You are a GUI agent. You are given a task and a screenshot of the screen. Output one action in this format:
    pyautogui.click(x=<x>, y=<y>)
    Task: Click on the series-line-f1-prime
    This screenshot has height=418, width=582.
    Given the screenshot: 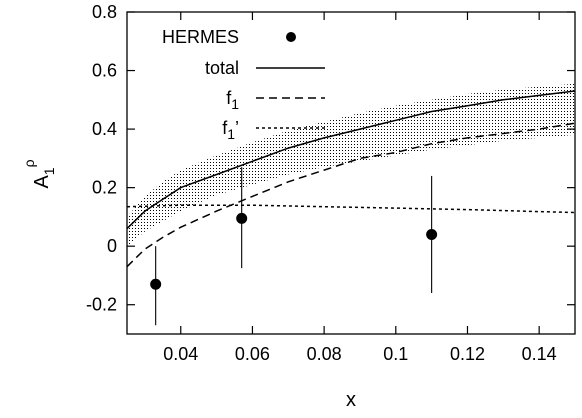 What is the action you would take?
    pyautogui.click(x=351, y=209)
    